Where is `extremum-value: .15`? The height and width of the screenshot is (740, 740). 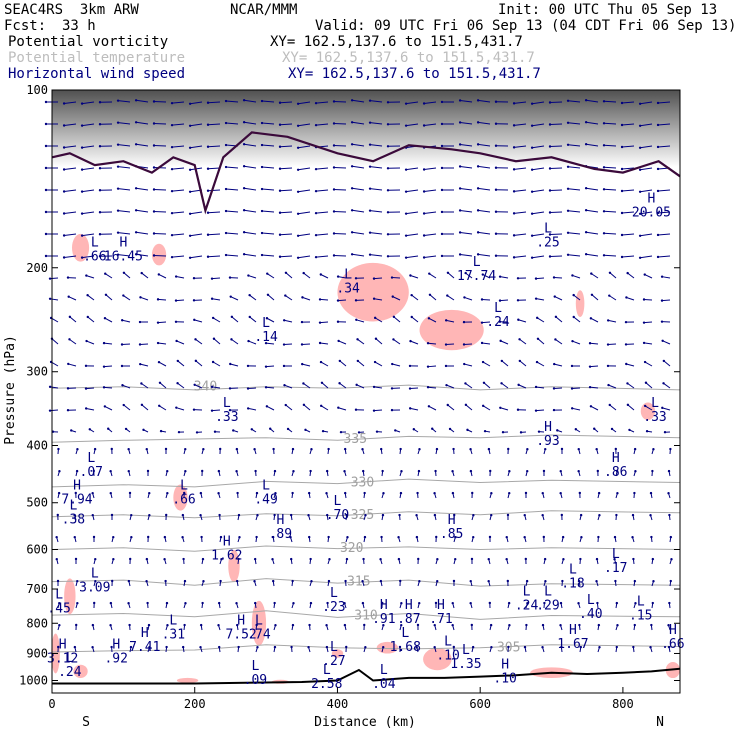
extremum-value: .15 is located at coordinates (640, 615).